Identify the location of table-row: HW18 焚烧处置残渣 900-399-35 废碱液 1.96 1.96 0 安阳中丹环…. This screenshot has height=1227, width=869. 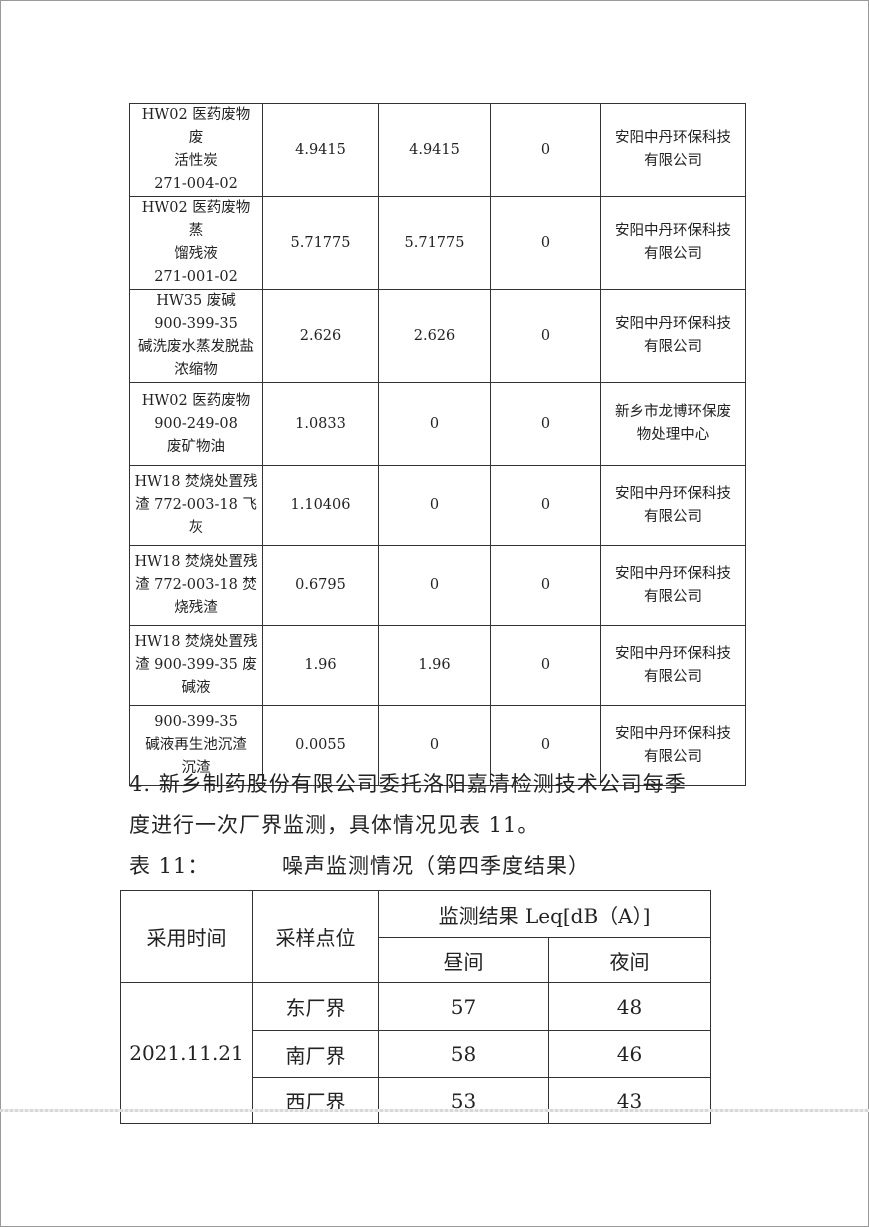
(437, 665).